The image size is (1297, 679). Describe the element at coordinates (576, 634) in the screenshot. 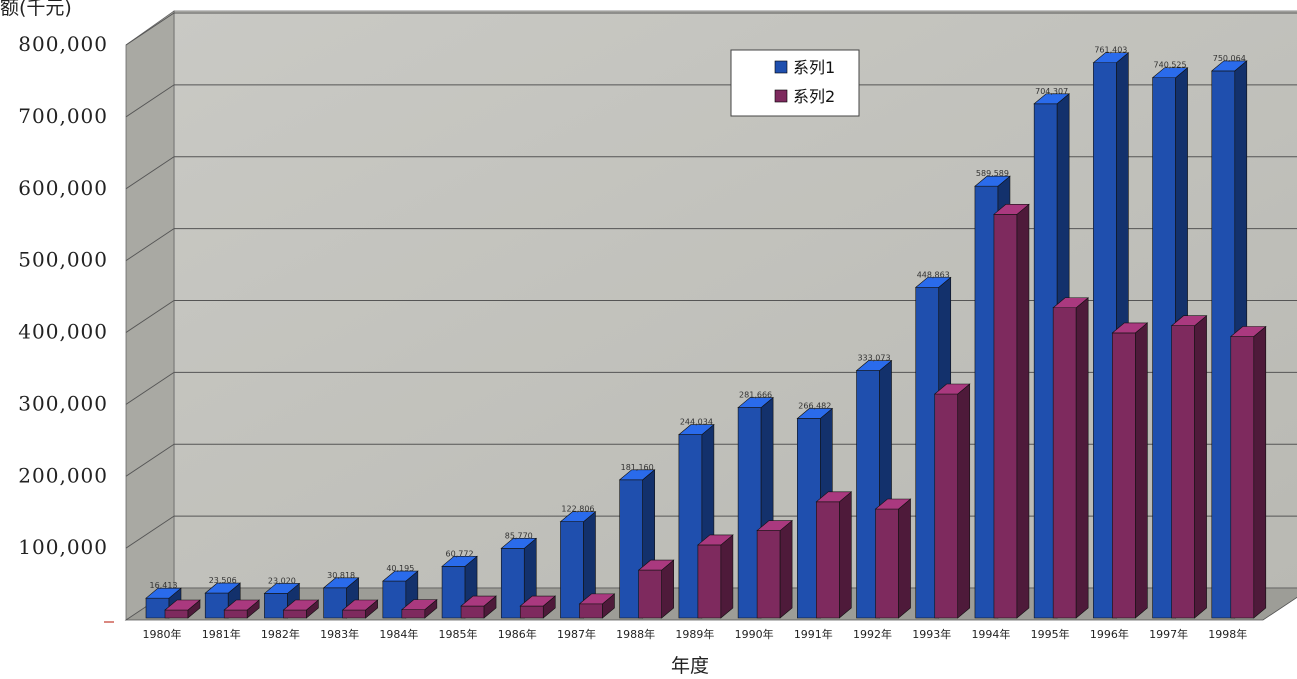

I see `x-tick-label: 1987年` at that location.